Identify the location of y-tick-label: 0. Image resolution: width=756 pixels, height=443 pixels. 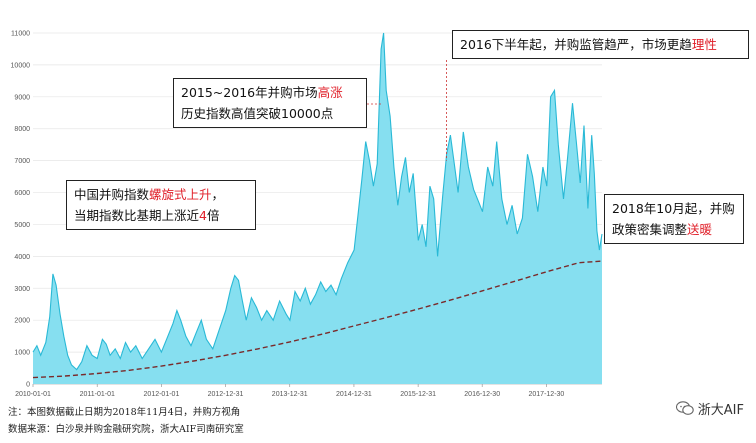
(28, 385).